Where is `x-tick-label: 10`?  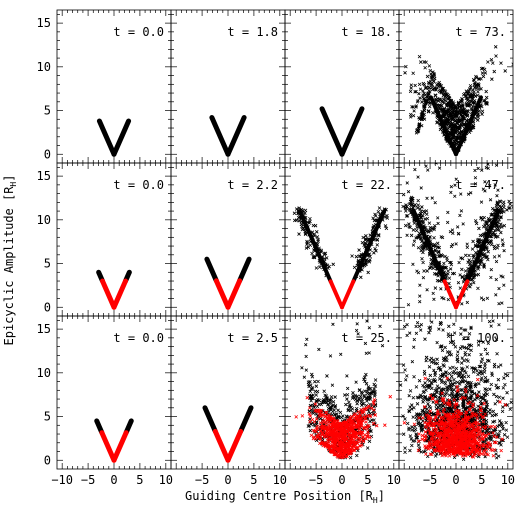
x-tick-label: 10 is located at coordinates (280, 480).